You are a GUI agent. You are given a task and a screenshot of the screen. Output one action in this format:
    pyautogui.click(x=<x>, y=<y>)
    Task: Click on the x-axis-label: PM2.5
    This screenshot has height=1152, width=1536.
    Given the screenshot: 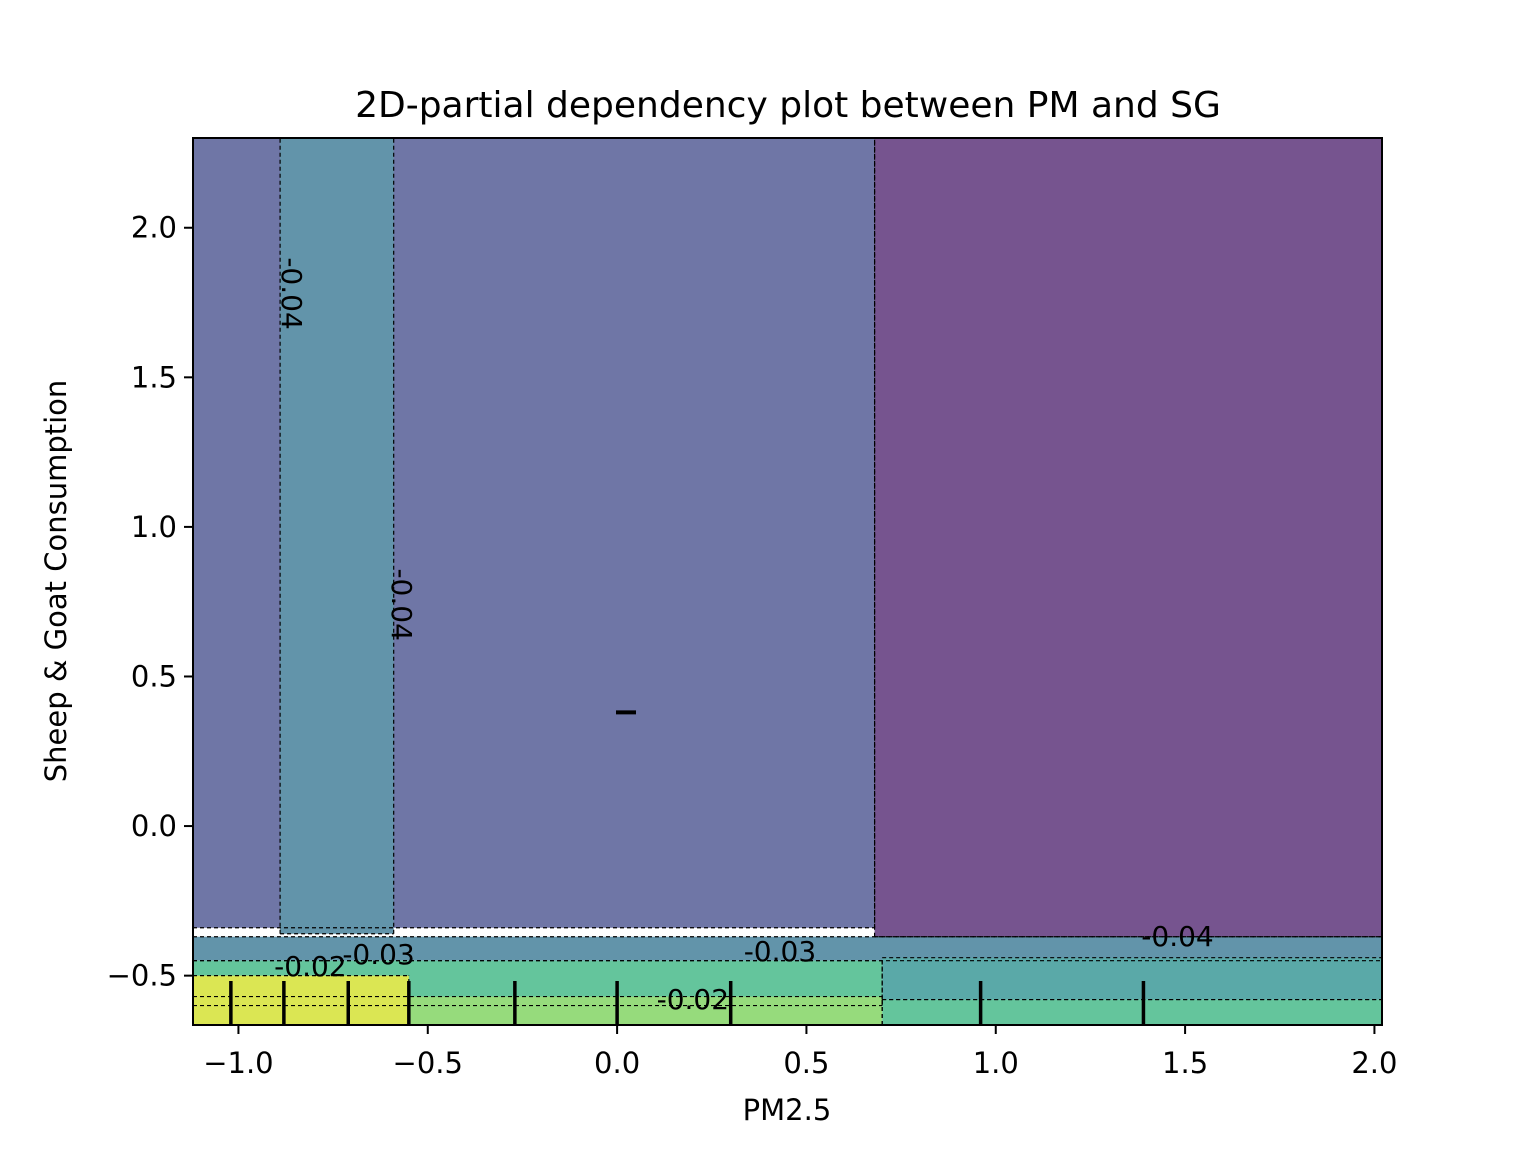 What is the action you would take?
    pyautogui.click(x=787, y=1110)
    